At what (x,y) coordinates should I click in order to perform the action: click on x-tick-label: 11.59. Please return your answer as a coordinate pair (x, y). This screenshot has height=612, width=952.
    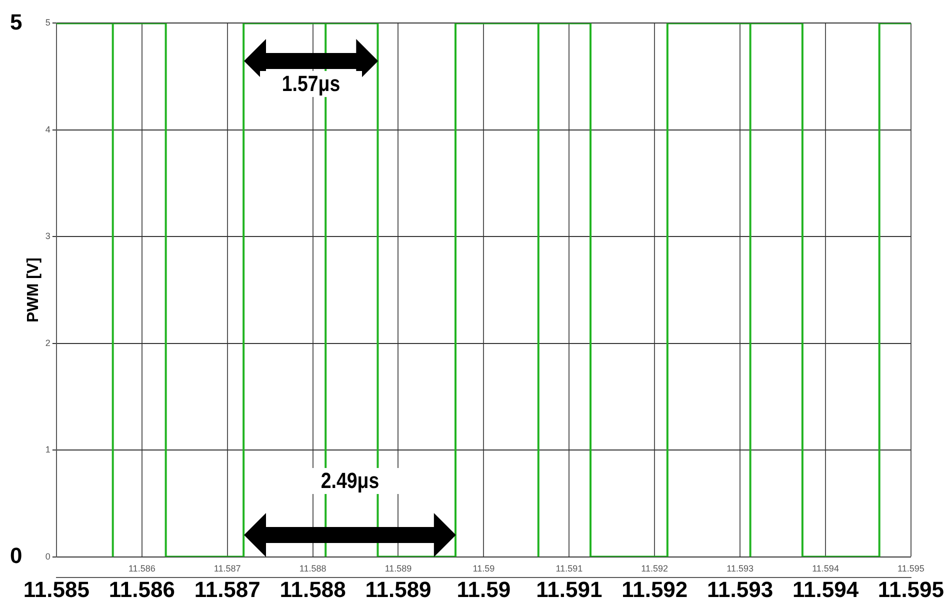
    Looking at the image, I should click on (483, 589).